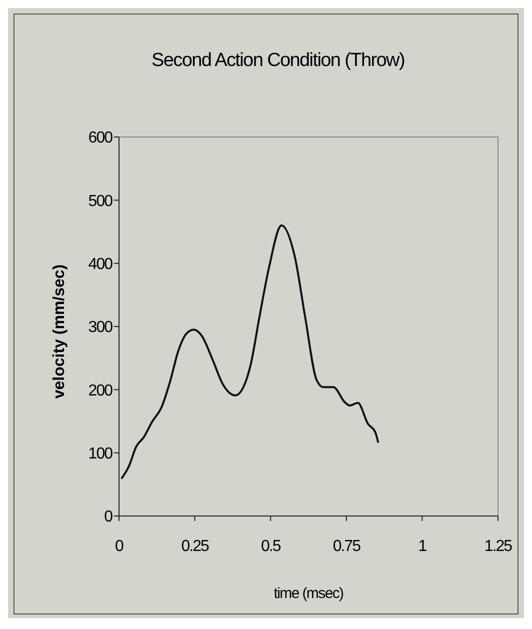  Describe the element at coordinates (195, 546) in the screenshot. I see `x-tick-label: 0.25` at that location.